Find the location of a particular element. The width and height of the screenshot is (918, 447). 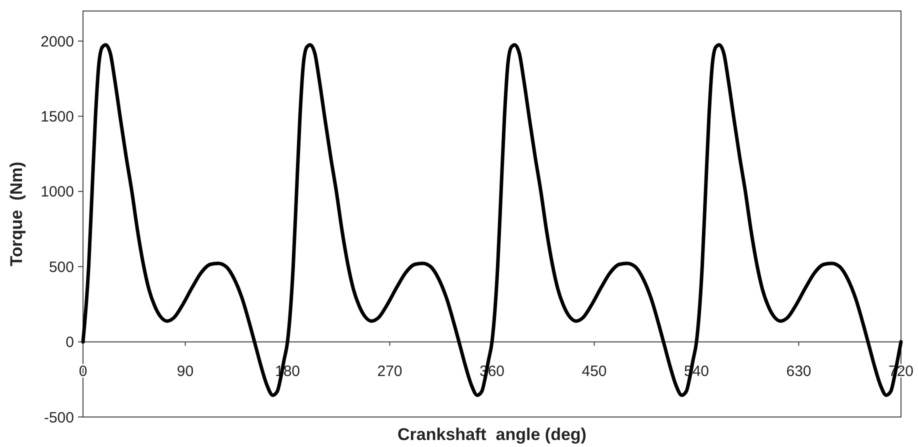

x-tick-label: 630 is located at coordinates (799, 371).